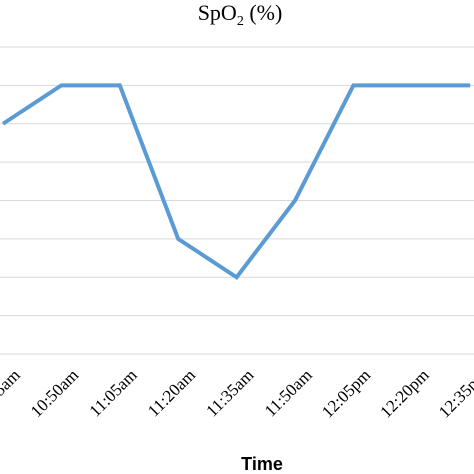  Describe the element at coordinates (454, 393) in the screenshot. I see `x-tick-label: 12:35pm` at that location.